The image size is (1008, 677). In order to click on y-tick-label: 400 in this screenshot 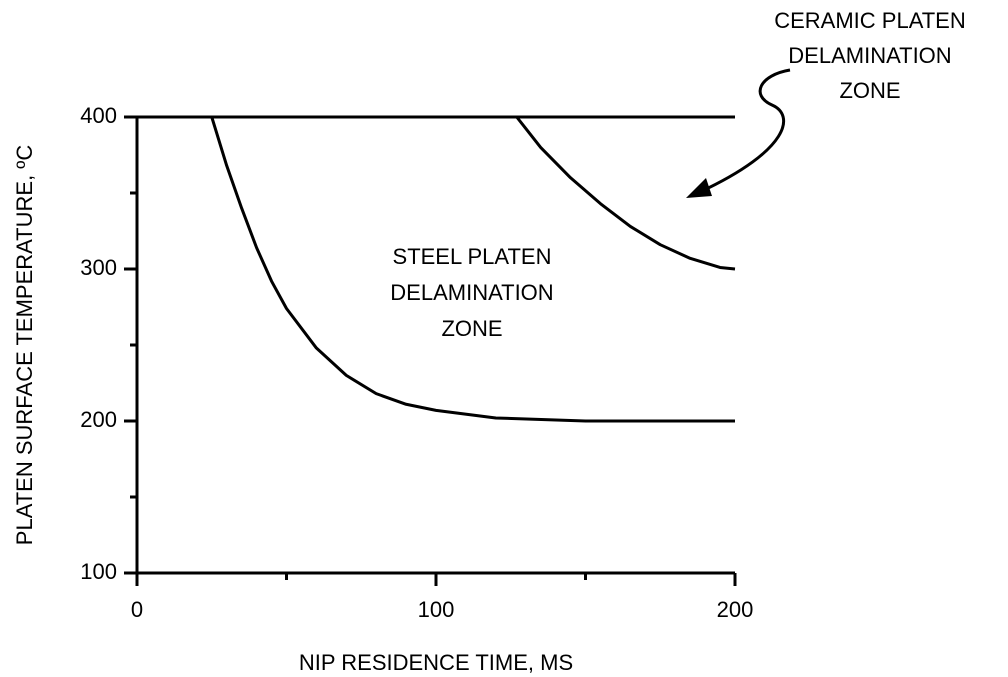, I will do `click(98, 115)`.